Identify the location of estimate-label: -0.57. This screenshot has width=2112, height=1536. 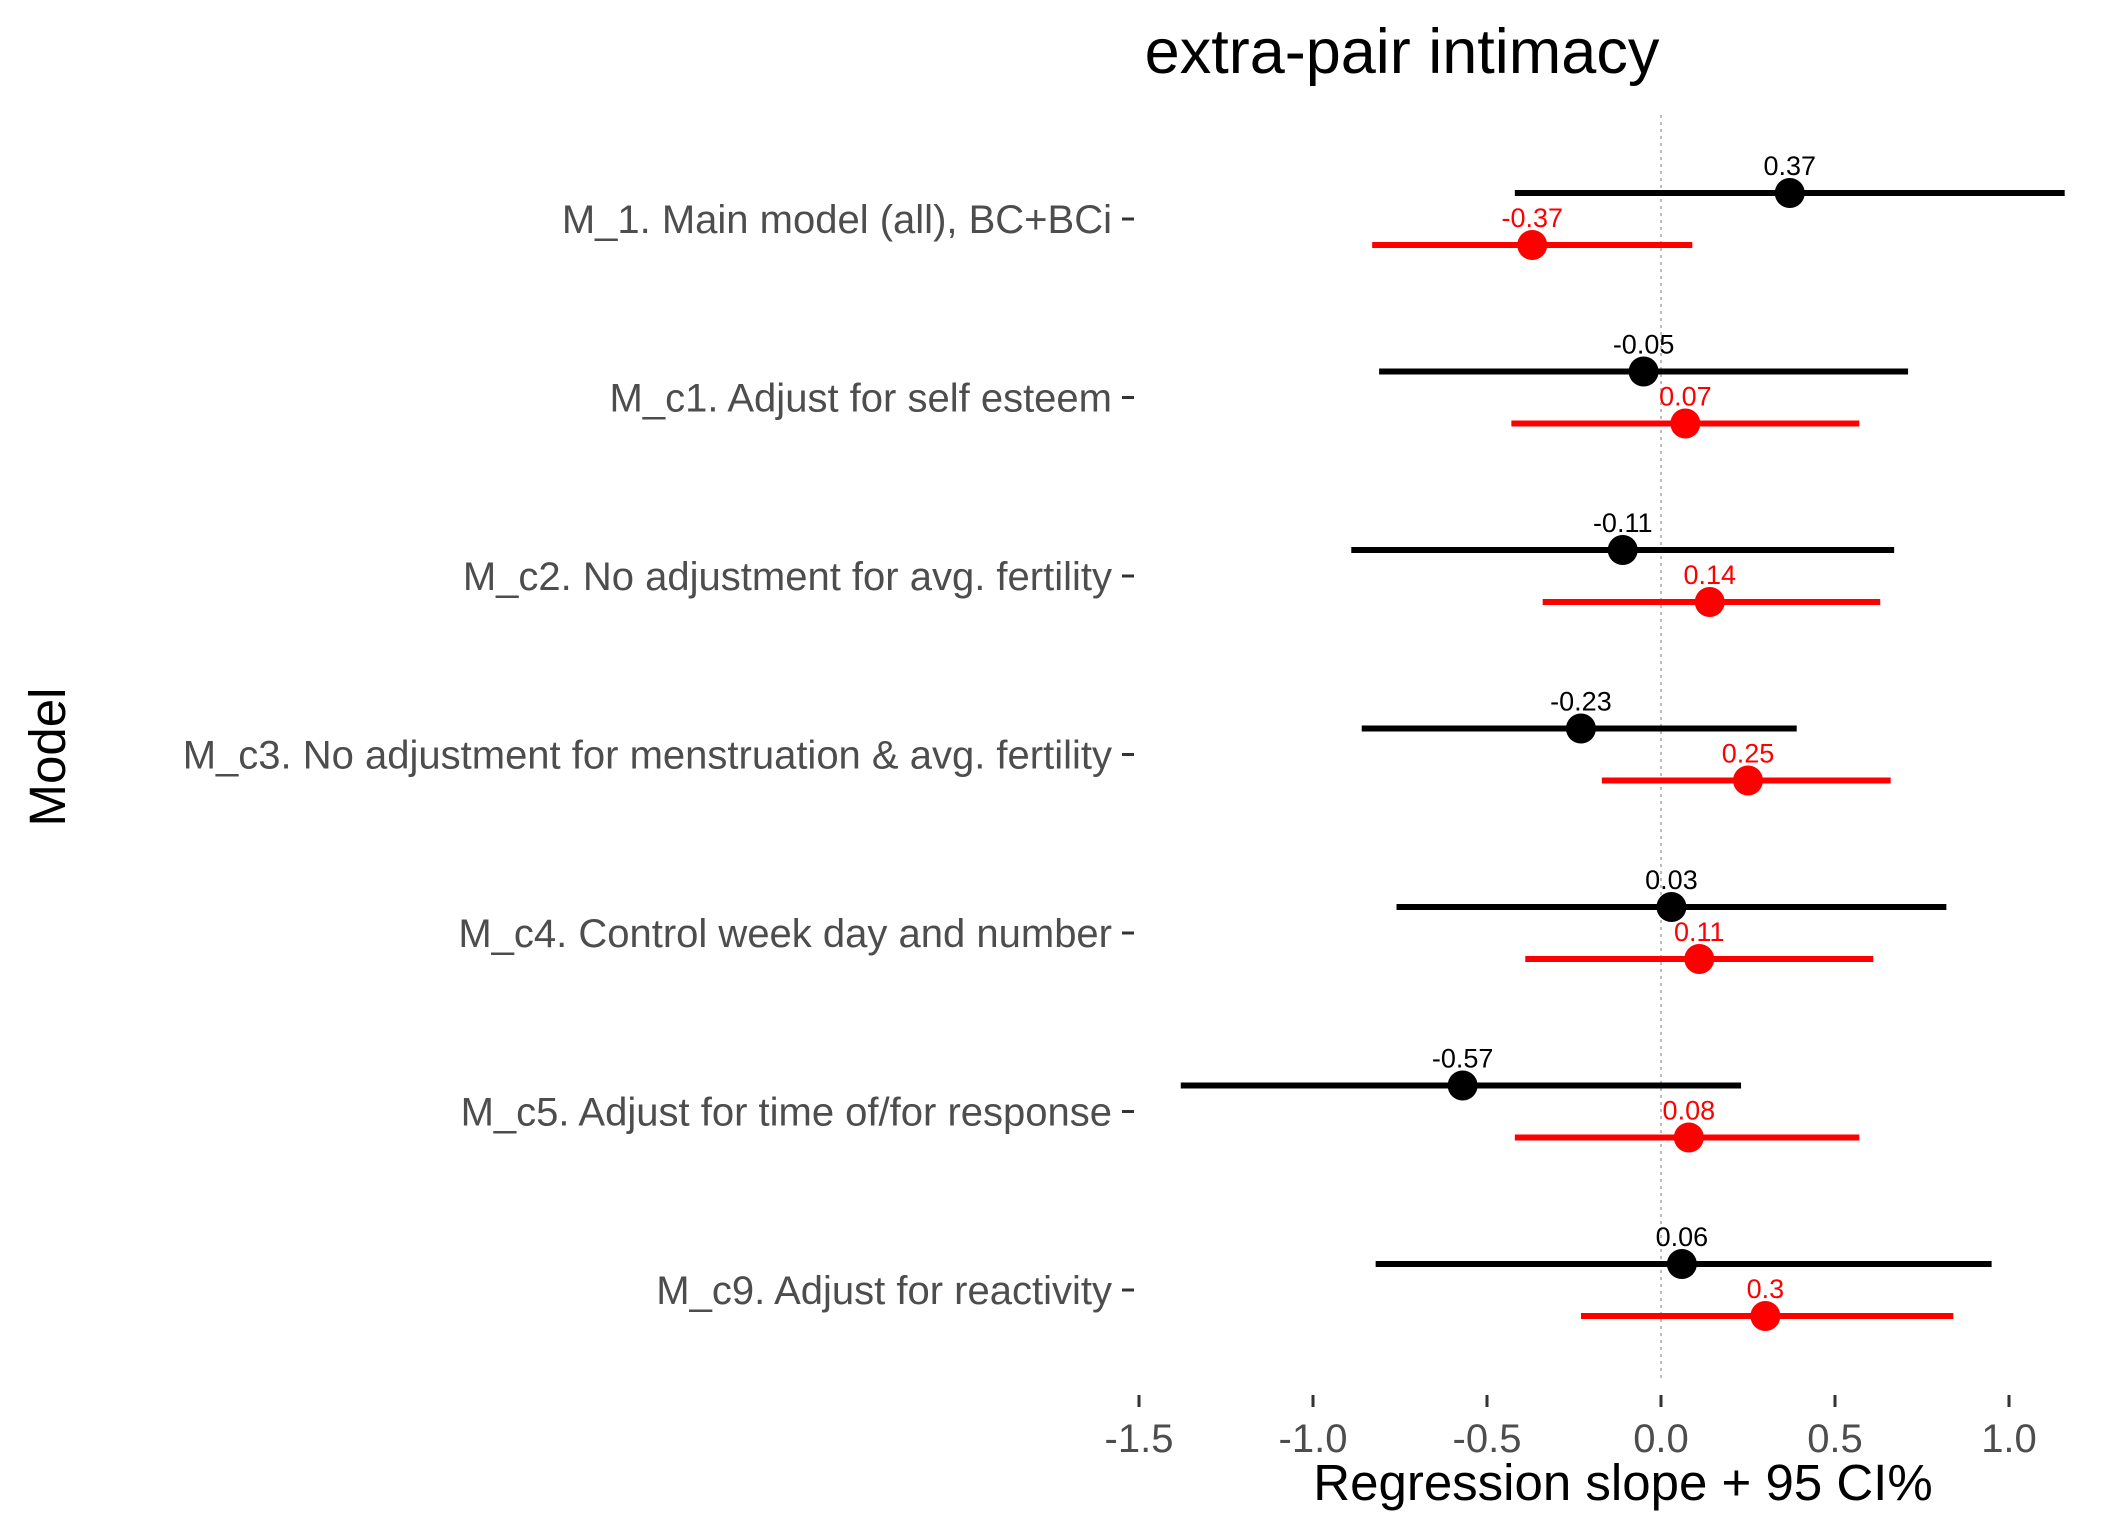
(1463, 1059).